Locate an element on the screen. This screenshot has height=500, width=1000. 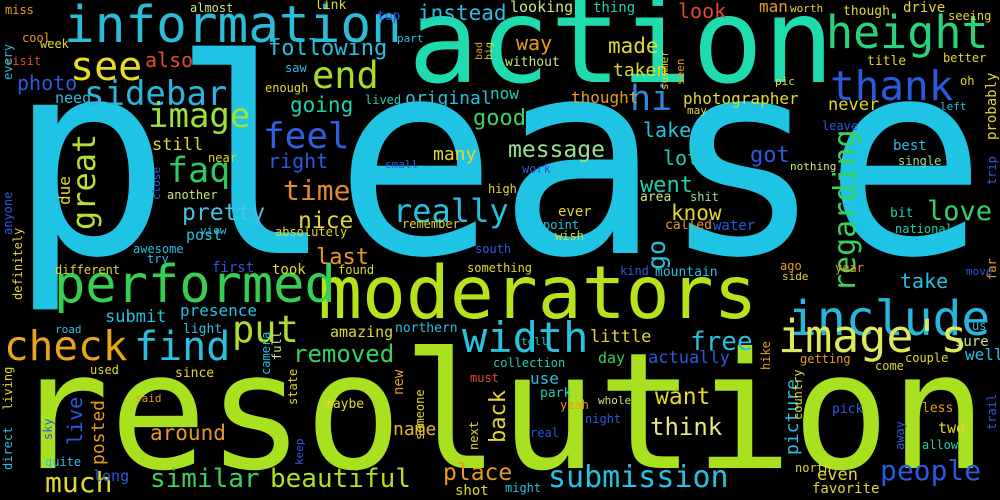
word: ago is located at coordinates (791, 266).